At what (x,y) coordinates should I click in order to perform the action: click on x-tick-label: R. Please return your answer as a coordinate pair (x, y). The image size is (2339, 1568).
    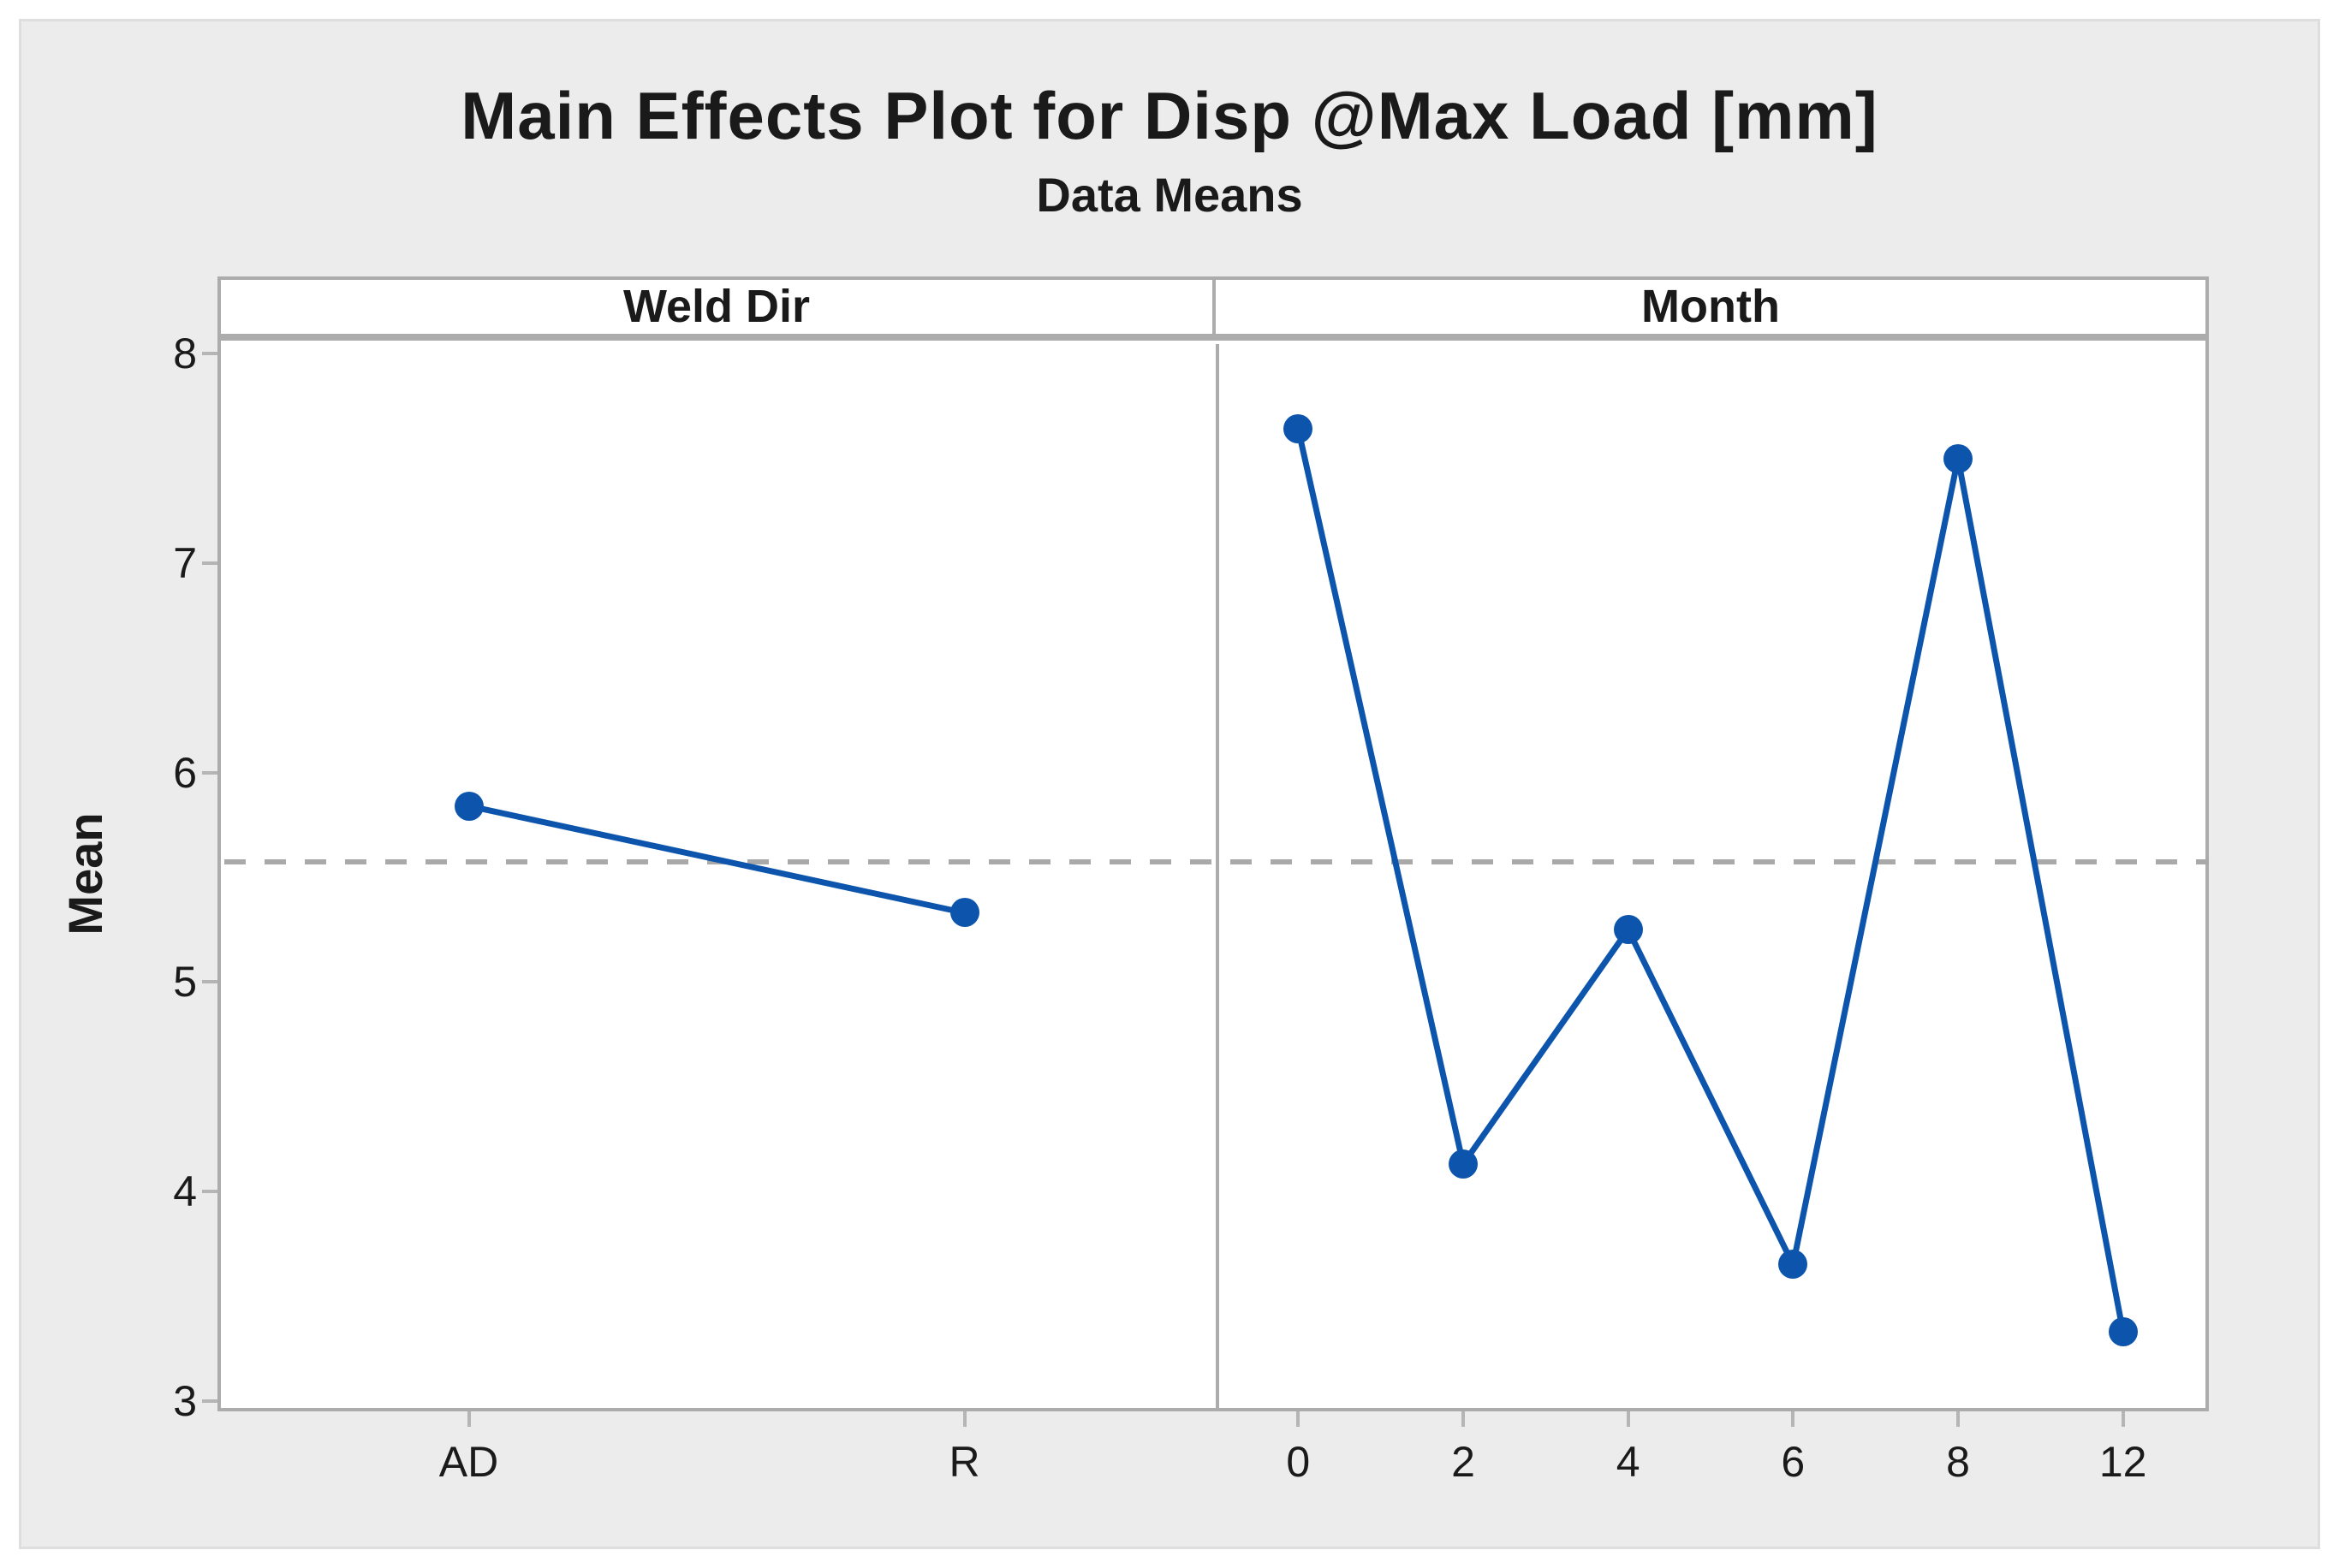
    Looking at the image, I should click on (964, 1462).